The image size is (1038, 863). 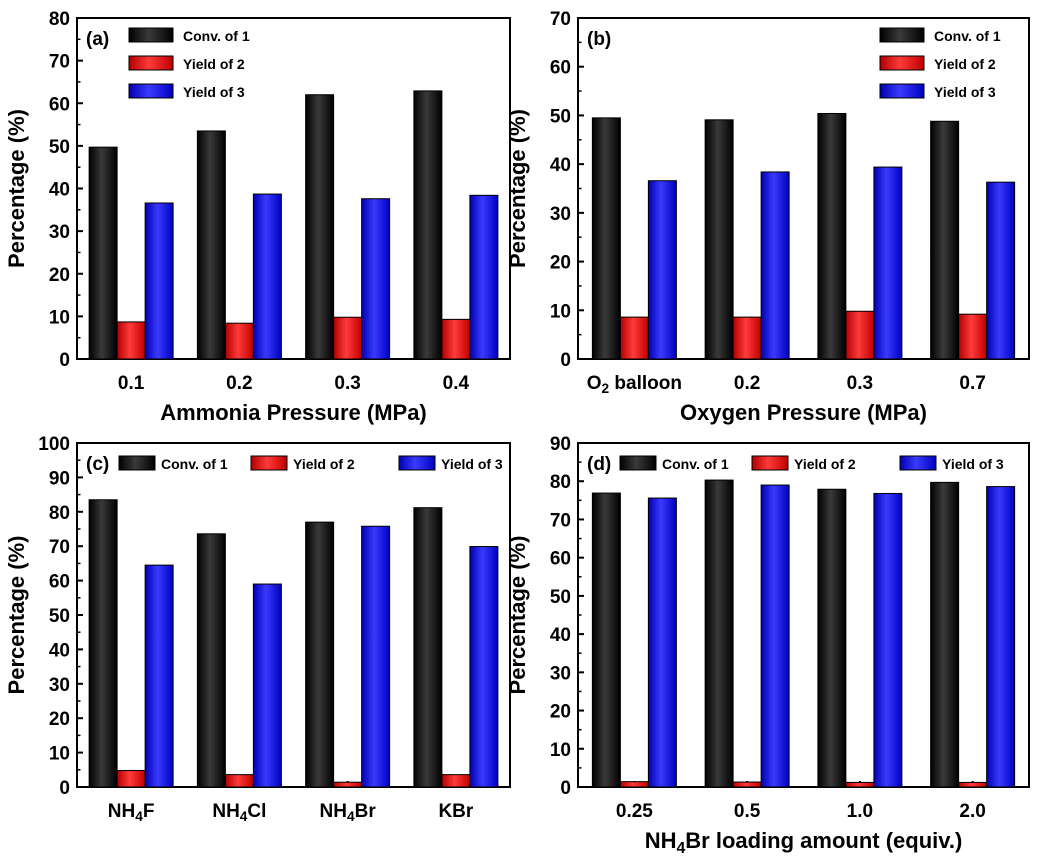 I want to click on y-tick-label: 30, so click(x=59, y=232).